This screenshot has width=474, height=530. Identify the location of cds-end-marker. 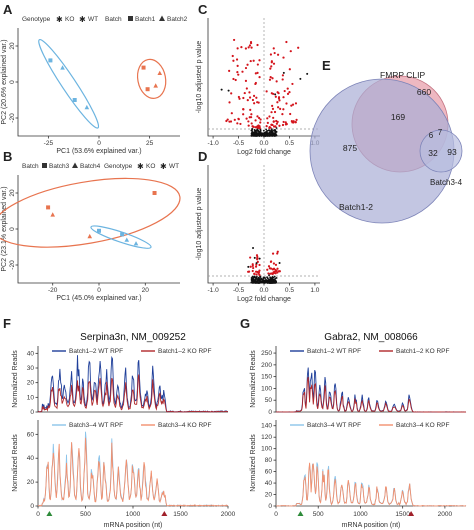
(411, 513).